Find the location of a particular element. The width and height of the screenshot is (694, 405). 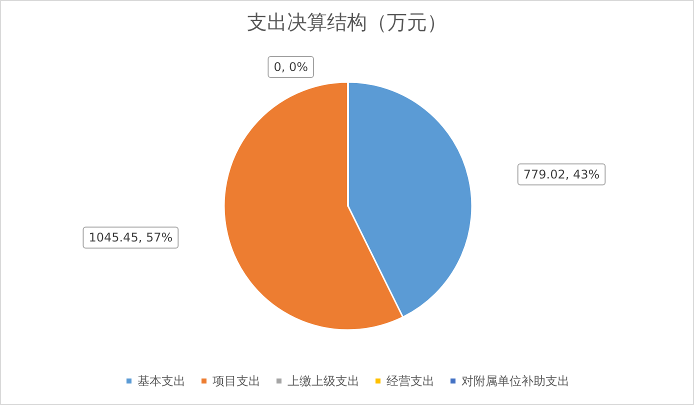

chart-title: 支出决算结构（万元） is located at coordinates (347, 22).